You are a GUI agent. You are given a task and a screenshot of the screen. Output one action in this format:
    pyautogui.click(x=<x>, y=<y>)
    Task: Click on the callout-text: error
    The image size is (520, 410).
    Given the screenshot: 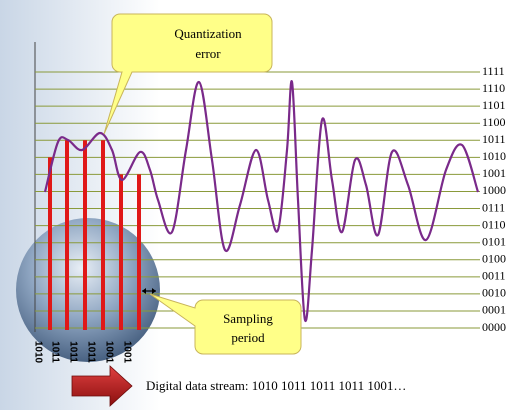 What is the action you would take?
    pyautogui.click(x=208, y=53)
    